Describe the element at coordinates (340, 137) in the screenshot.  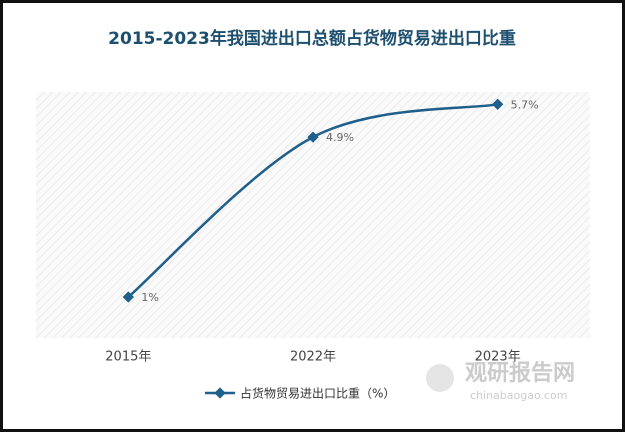
I see `data-label: 4.9%` at that location.